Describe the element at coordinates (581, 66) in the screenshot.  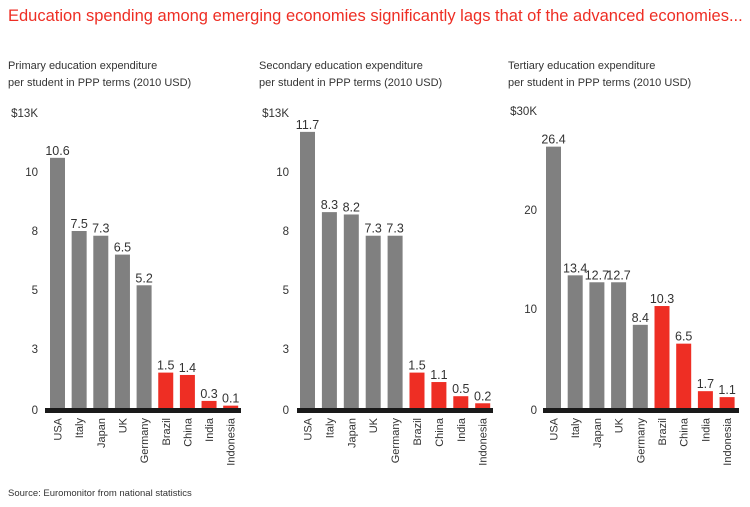
I see `chart-title-line: Tertiary education expenditure` at that location.